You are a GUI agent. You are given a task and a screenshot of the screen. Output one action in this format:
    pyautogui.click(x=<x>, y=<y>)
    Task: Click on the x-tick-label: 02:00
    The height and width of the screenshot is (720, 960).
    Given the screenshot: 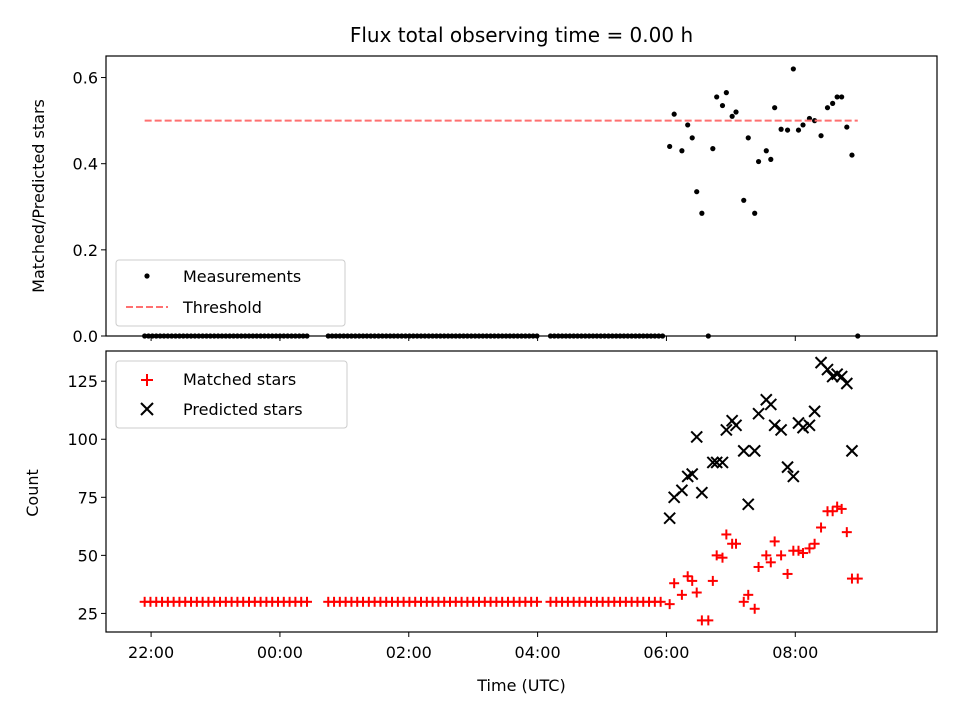 What is the action you would take?
    pyautogui.click(x=409, y=652)
    